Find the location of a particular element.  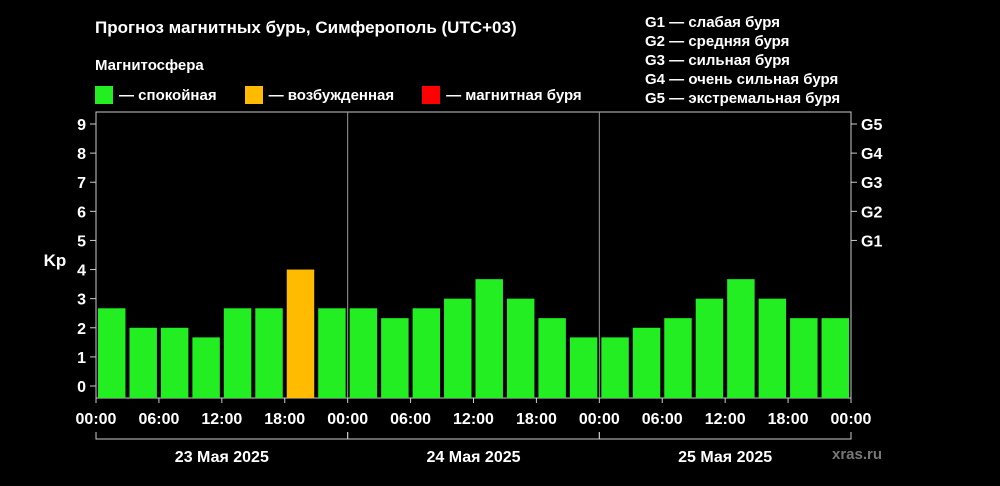

g-tick-label: G5 is located at coordinates (871, 125).